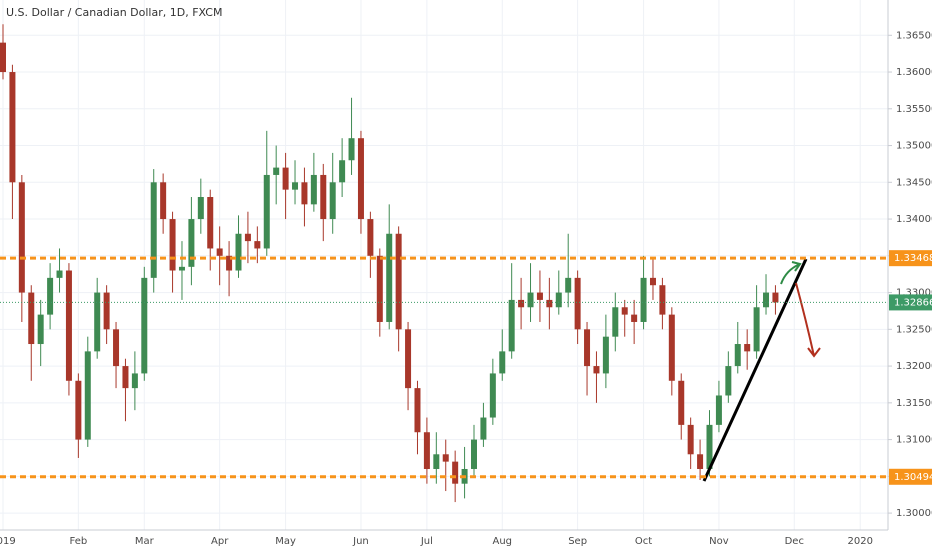  What do you see at coordinates (910, 476) in the screenshot?
I see `level-label-box` at bounding box center [910, 476].